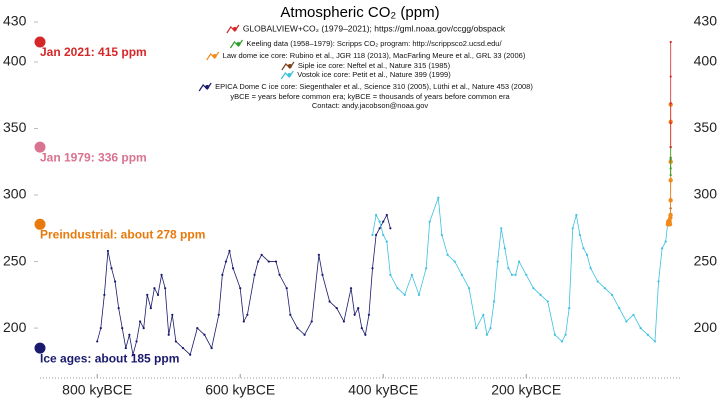  I want to click on chart-title: Atmospheric CO₂ (ppm), so click(359, 12).